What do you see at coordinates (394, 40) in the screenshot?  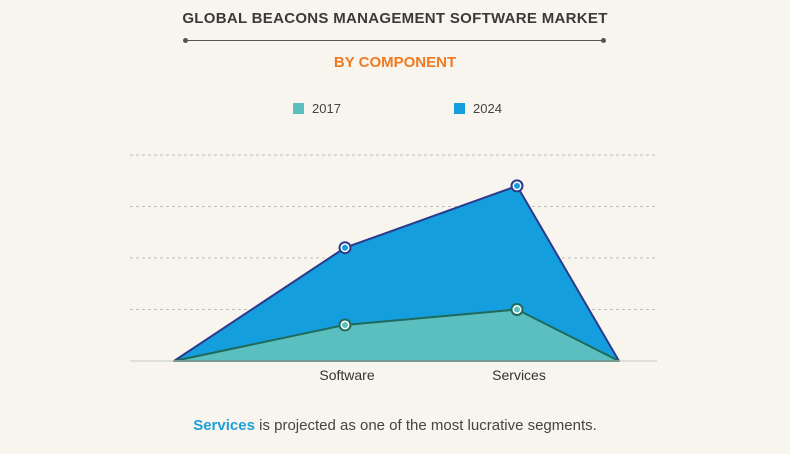 I see `title-divider` at bounding box center [394, 40].